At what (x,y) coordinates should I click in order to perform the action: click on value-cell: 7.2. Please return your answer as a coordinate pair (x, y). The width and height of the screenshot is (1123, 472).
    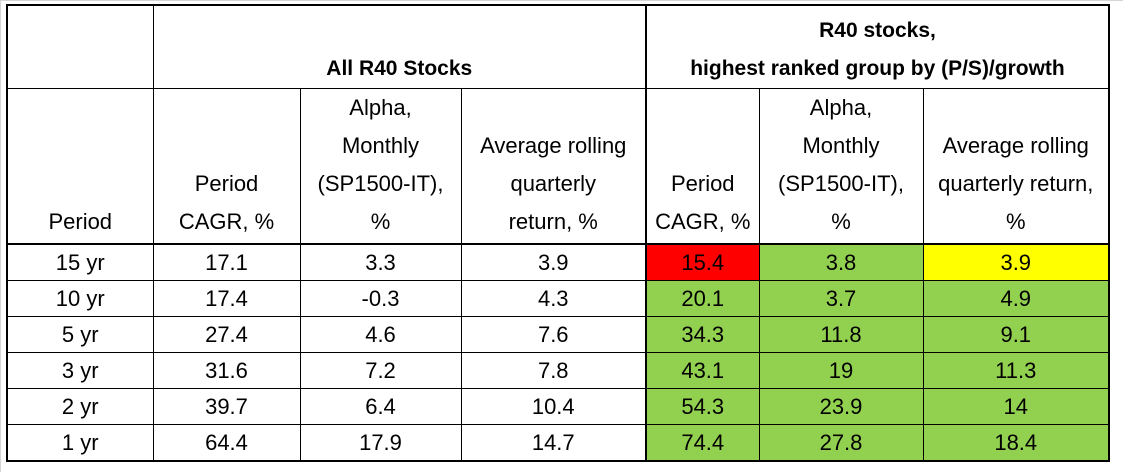
    Looking at the image, I should click on (380, 370).